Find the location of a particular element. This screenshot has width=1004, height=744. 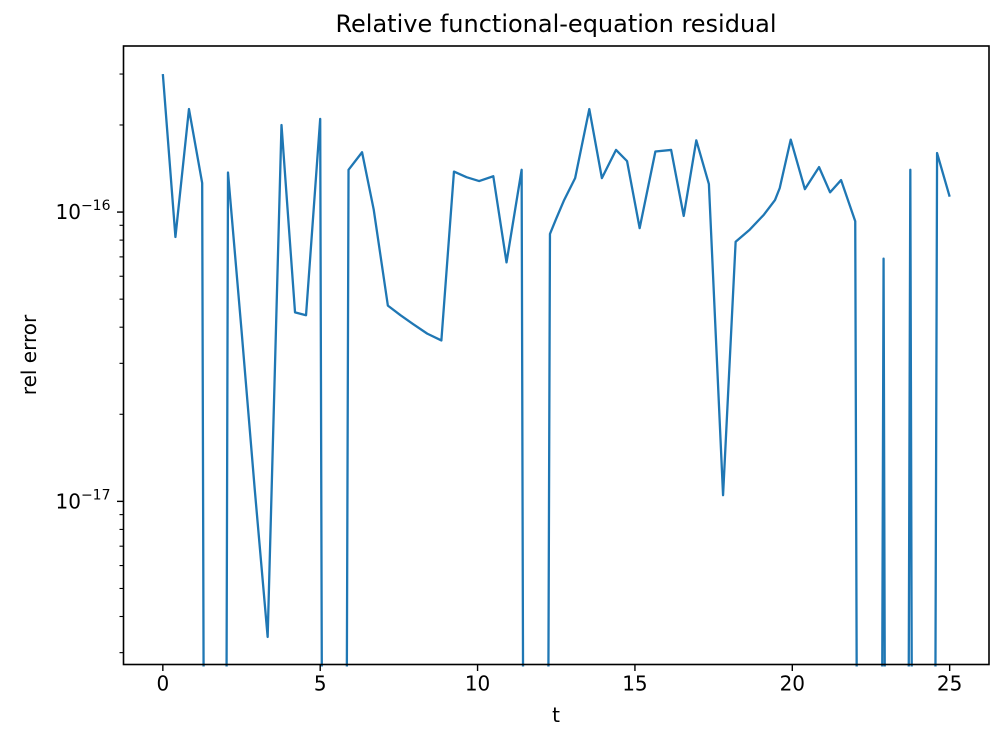

x-tick-label: 10 is located at coordinates (477, 684).